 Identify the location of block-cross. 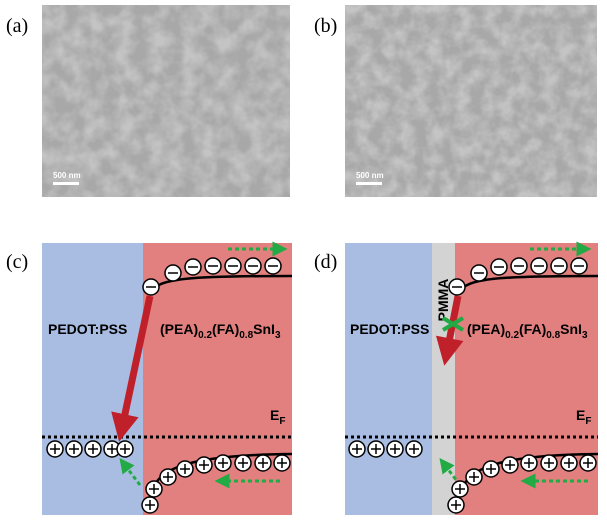
(453, 324).